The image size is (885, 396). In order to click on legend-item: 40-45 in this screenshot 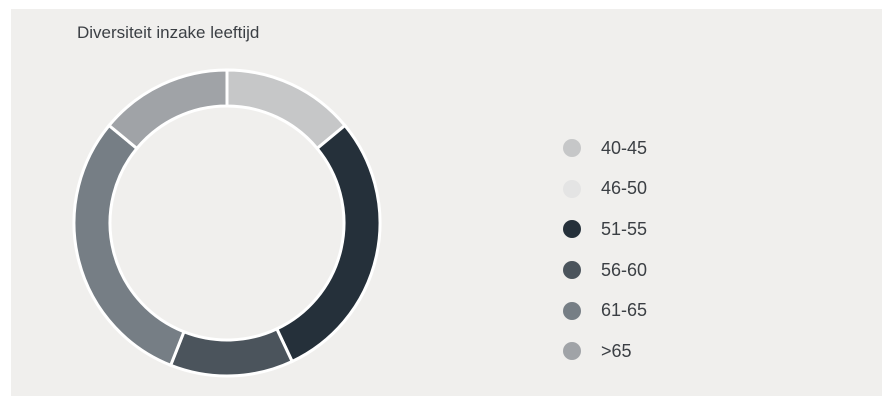, I will do `click(605, 148)`.